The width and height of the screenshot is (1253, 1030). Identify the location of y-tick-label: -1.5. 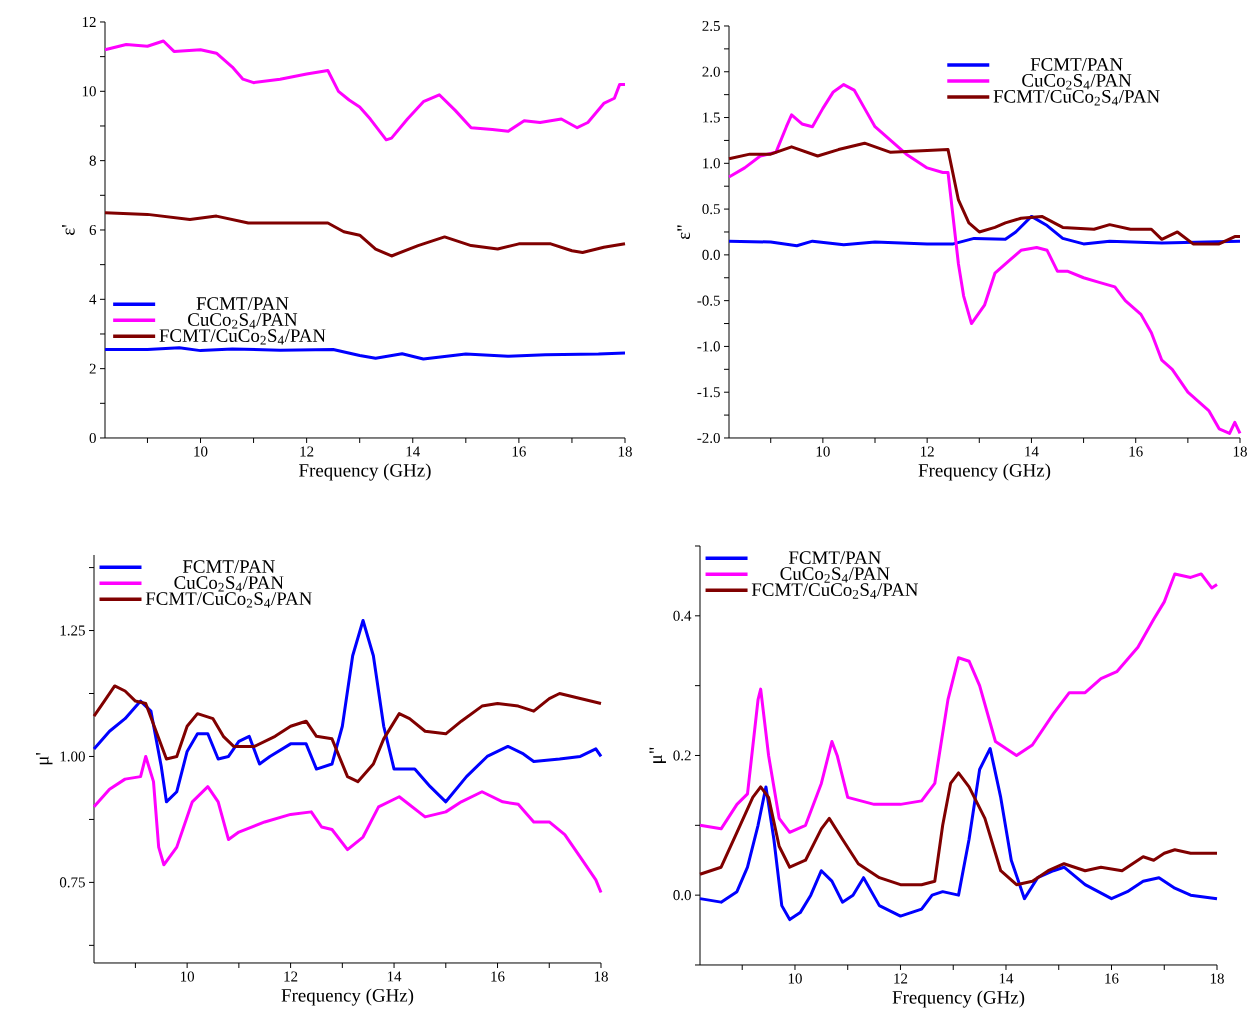
(708, 392).